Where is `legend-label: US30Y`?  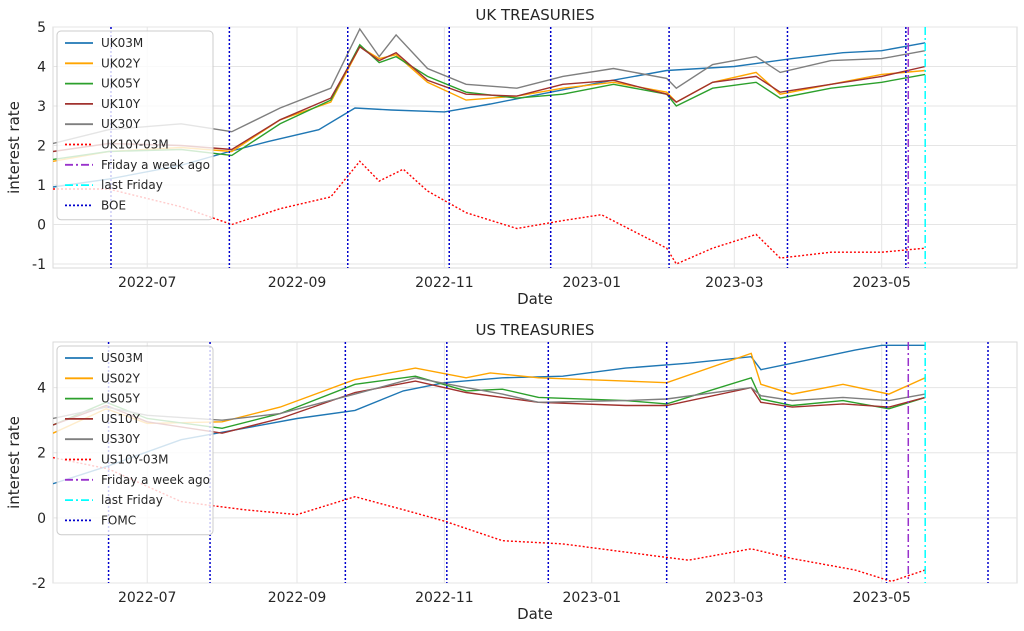 legend-label: US30Y is located at coordinates (121, 439).